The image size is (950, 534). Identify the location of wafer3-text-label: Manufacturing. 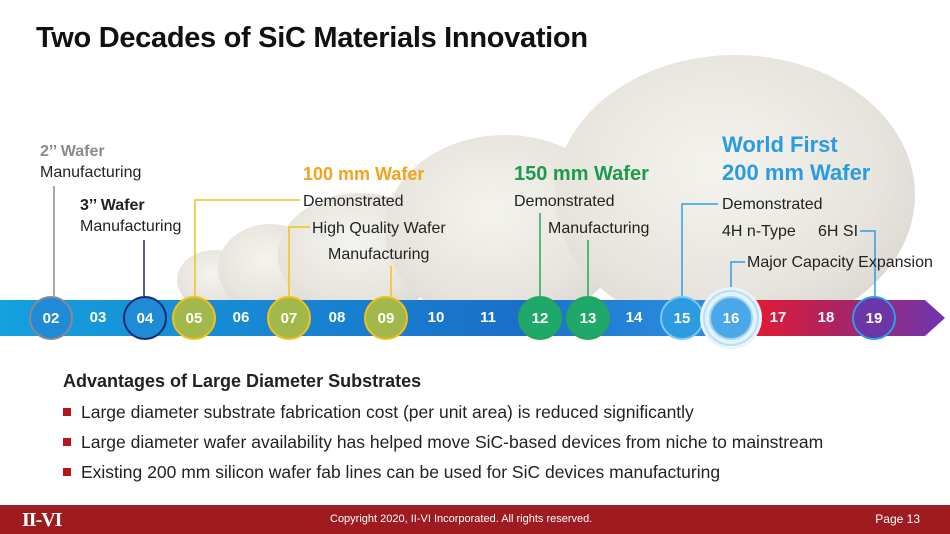
(131, 226).